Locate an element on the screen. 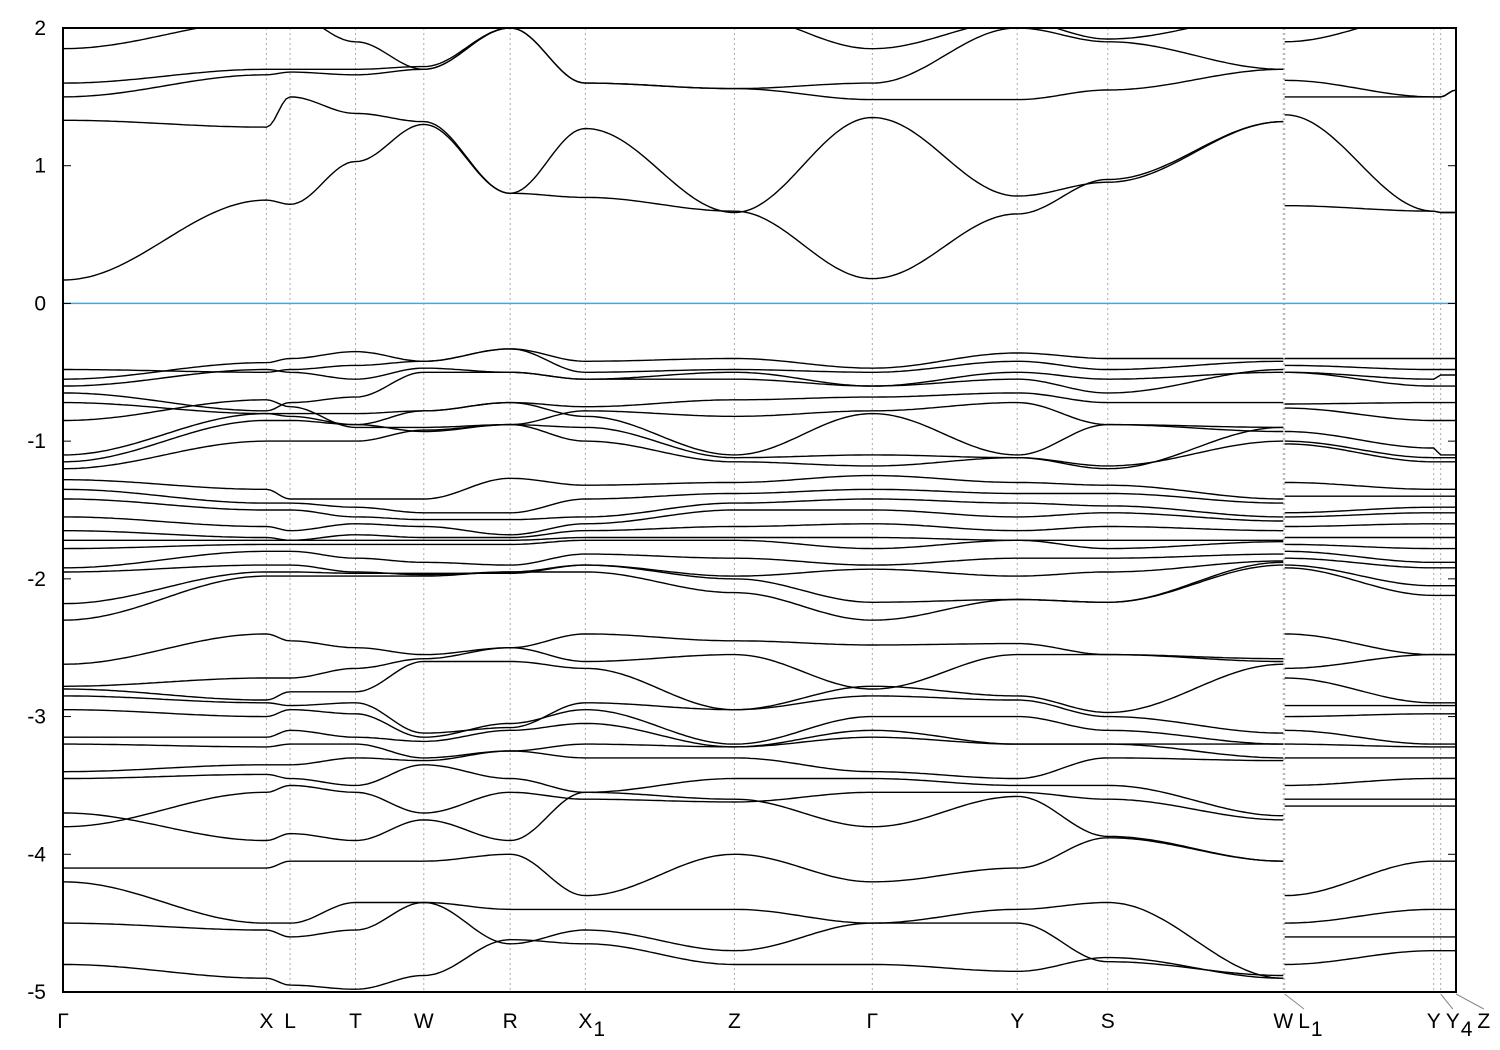 This screenshot has width=1500, height=1050. y-tick-label: -1 is located at coordinates (36, 441).